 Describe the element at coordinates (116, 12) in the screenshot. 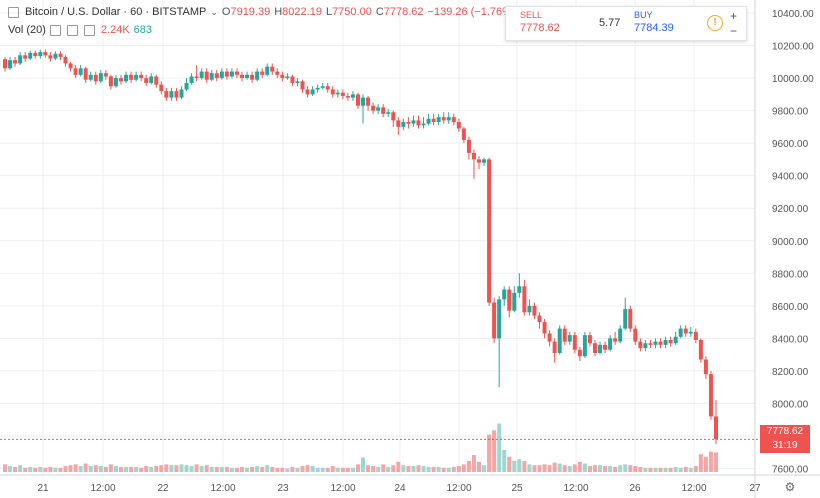

I see `symbol-title: Bitcoin / U.S. Dollar · 60 · BITSTAMP` at that location.